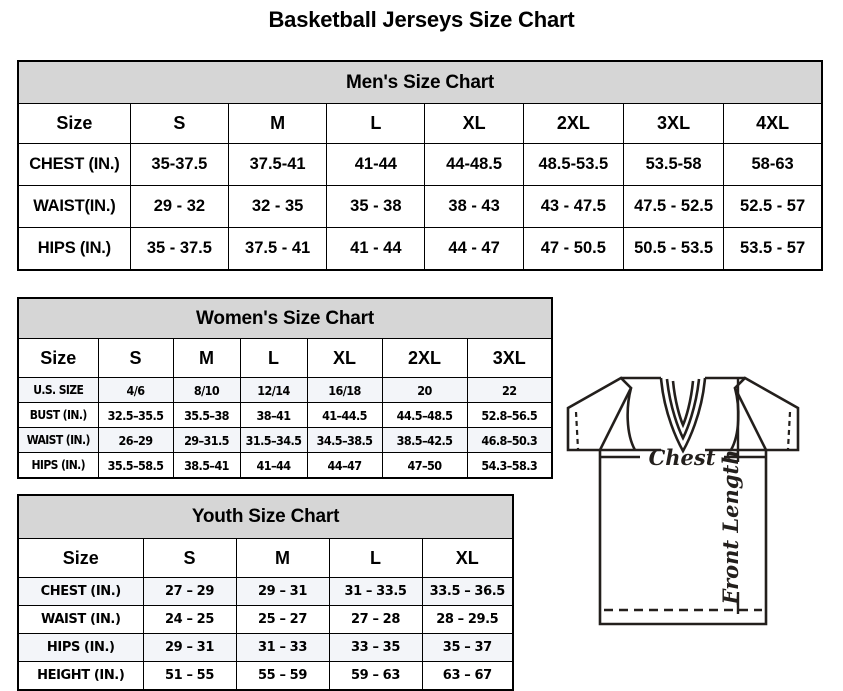 This screenshot has width=843, height=691. I want to click on womens-row-label-bust: BUST (IN.), so click(58, 415).